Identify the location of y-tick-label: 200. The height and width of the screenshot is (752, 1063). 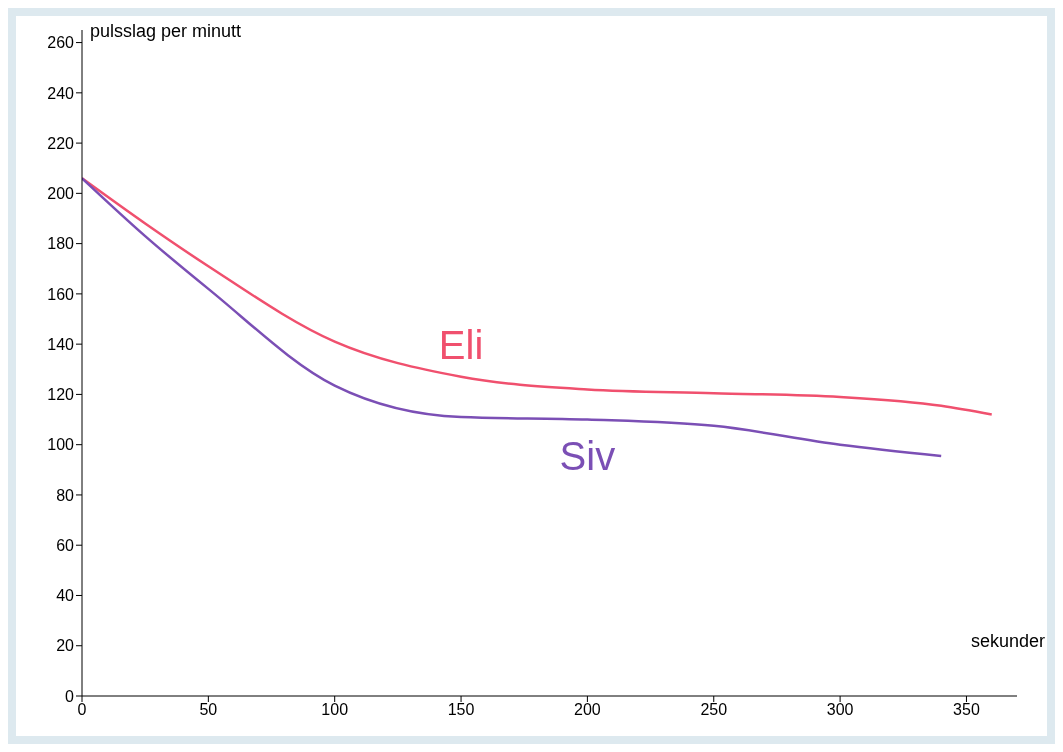
(61, 194).